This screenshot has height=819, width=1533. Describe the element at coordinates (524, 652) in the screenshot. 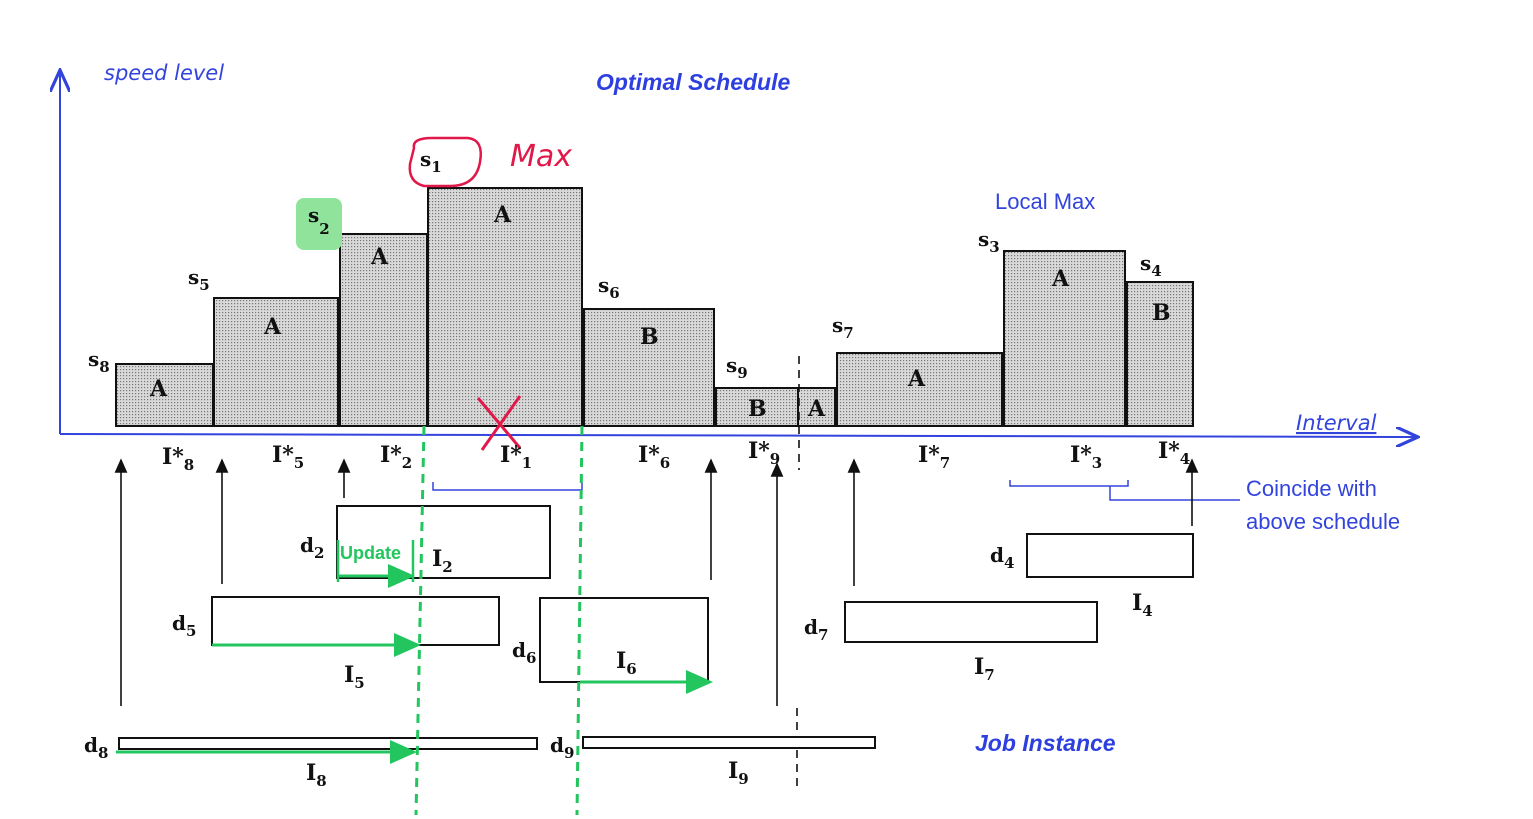

I see `deadline-label: d6` at that location.